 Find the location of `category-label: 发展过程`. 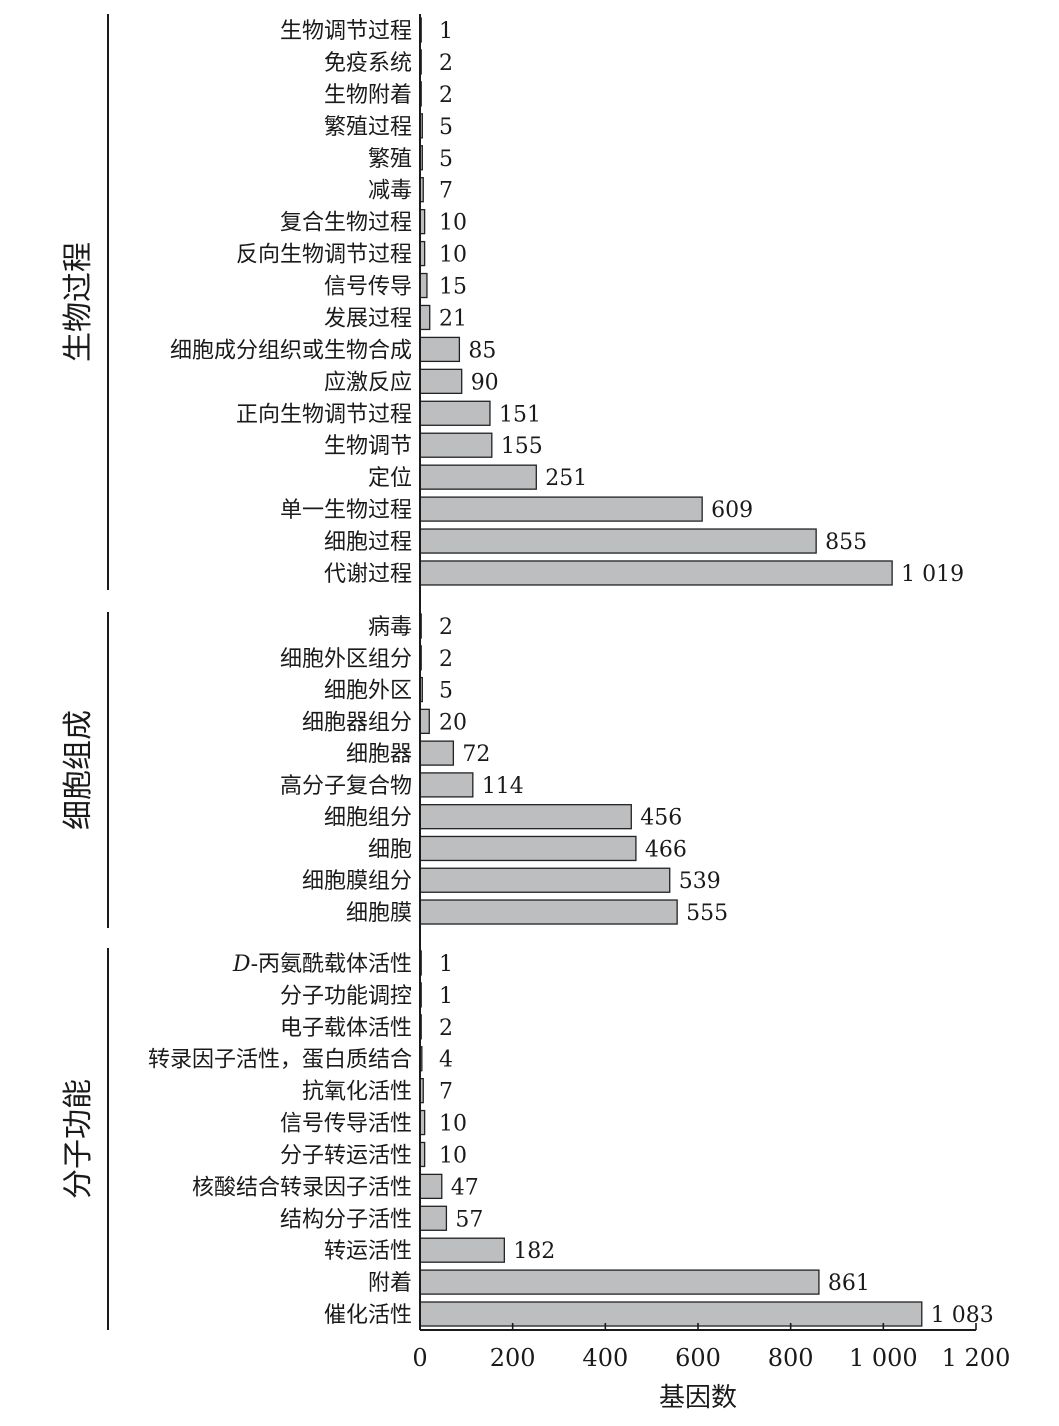

category-label: 发展过程 is located at coordinates (368, 318).